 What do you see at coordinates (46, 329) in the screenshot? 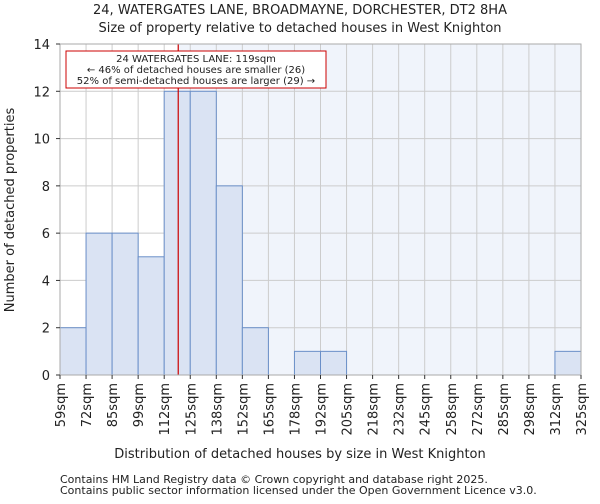
I see `y-tick-label: 2` at bounding box center [46, 329].